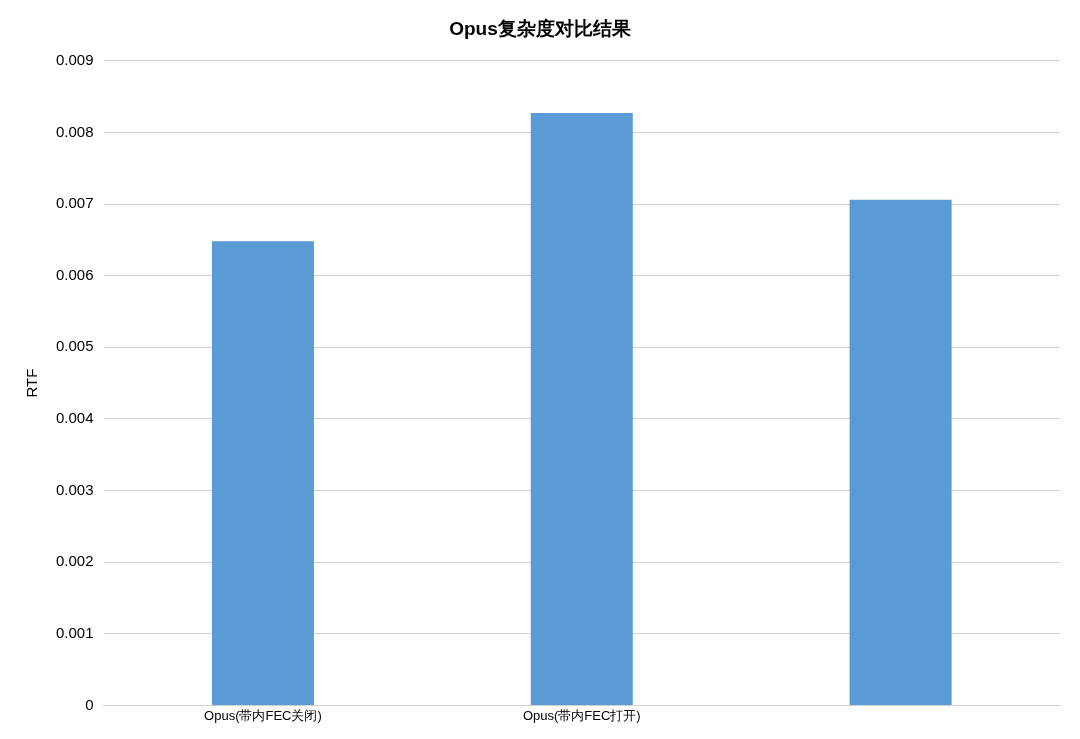 This screenshot has height=739, width=1080. I want to click on y-axis-title: RTF, so click(32, 383).